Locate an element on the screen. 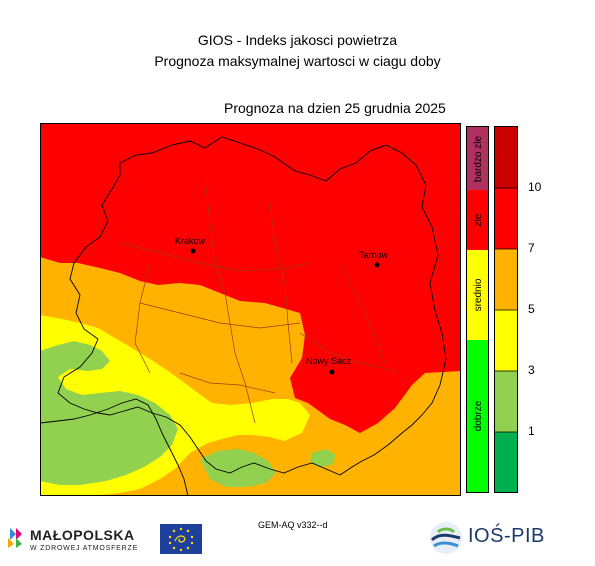  category-dobrze-swatch is located at coordinates (477, 416).